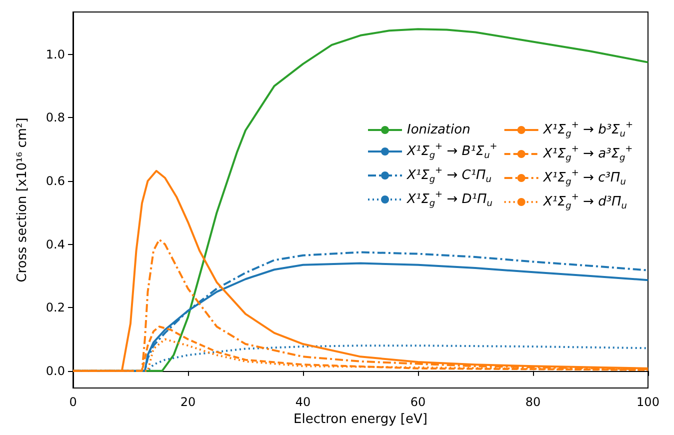  I want to click on y-tick-label: 0.6, so click(55, 181).